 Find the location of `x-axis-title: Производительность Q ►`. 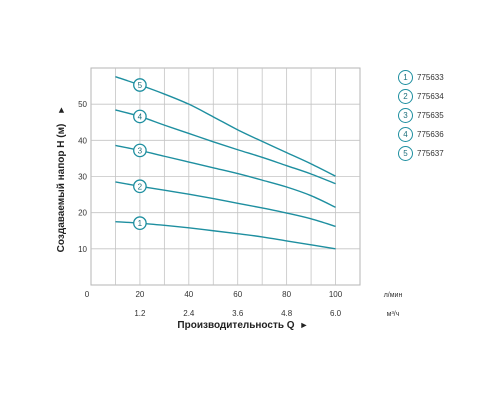

x-axis-title: Производительность Q ► is located at coordinates (242, 325).